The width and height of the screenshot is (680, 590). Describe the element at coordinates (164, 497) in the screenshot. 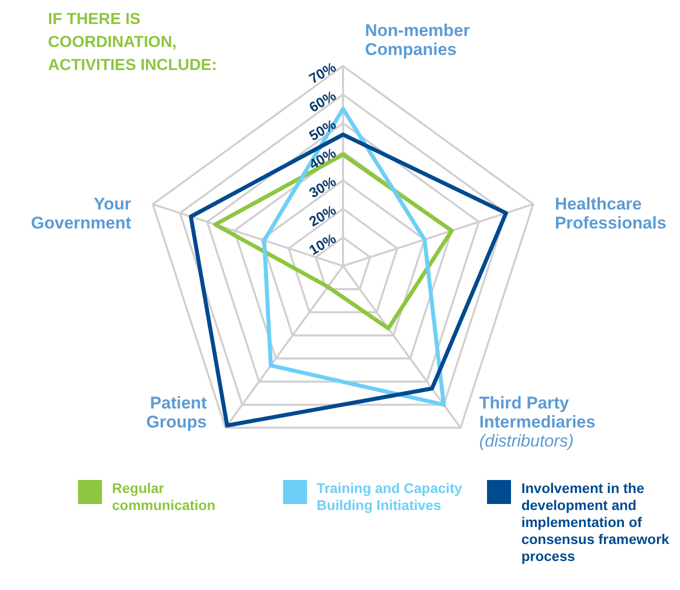

I see `legend-label: Regular communication` at that location.